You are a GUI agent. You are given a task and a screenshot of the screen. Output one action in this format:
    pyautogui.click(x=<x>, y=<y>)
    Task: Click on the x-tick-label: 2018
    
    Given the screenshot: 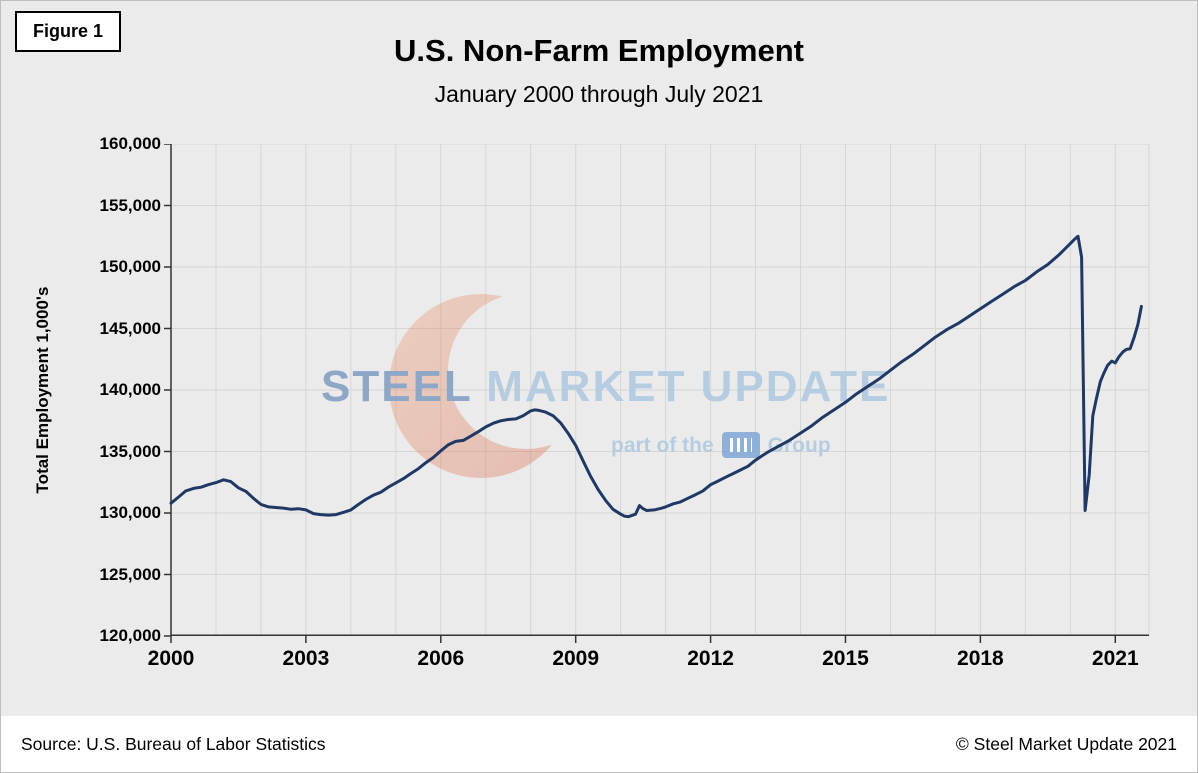 What is the action you would take?
    pyautogui.click(x=980, y=658)
    